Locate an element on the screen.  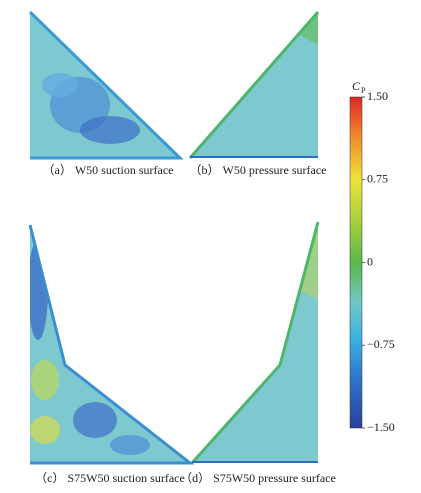
colorbar-tick-label: −1.50 is located at coordinates (381, 427).